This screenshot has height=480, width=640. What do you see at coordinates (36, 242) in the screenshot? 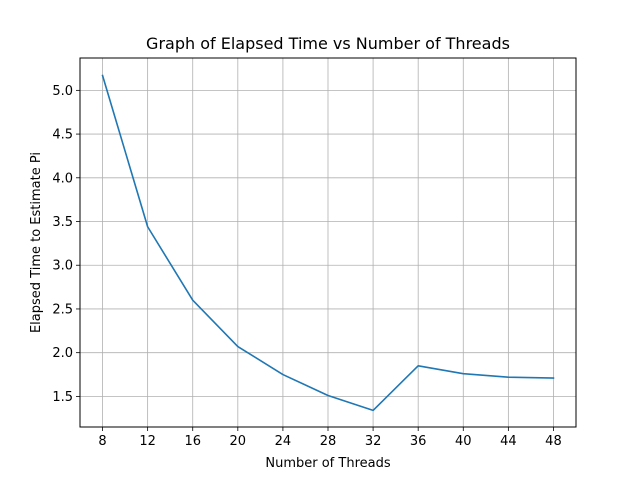
I see `y-axis-label: Elapsed Time to Estimate Pi` at bounding box center [36, 242].